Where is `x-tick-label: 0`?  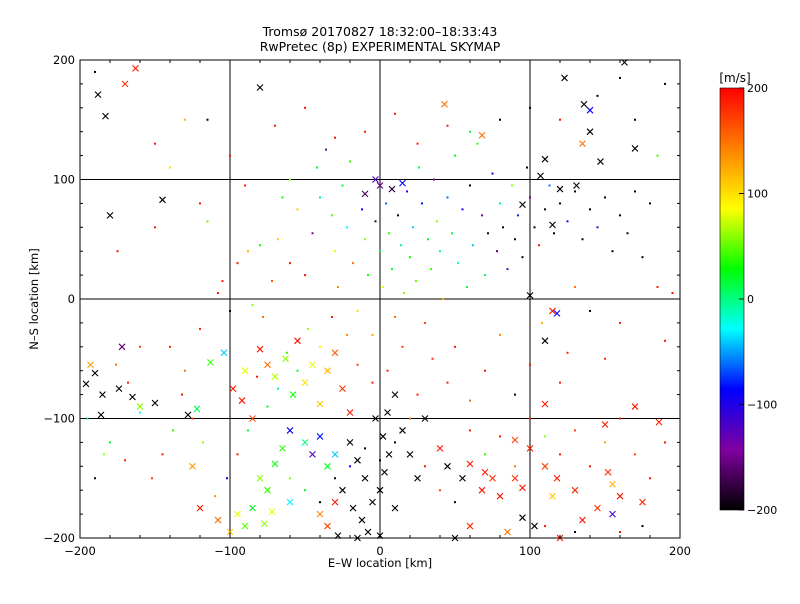
x-tick-label: 0 is located at coordinates (379, 551).